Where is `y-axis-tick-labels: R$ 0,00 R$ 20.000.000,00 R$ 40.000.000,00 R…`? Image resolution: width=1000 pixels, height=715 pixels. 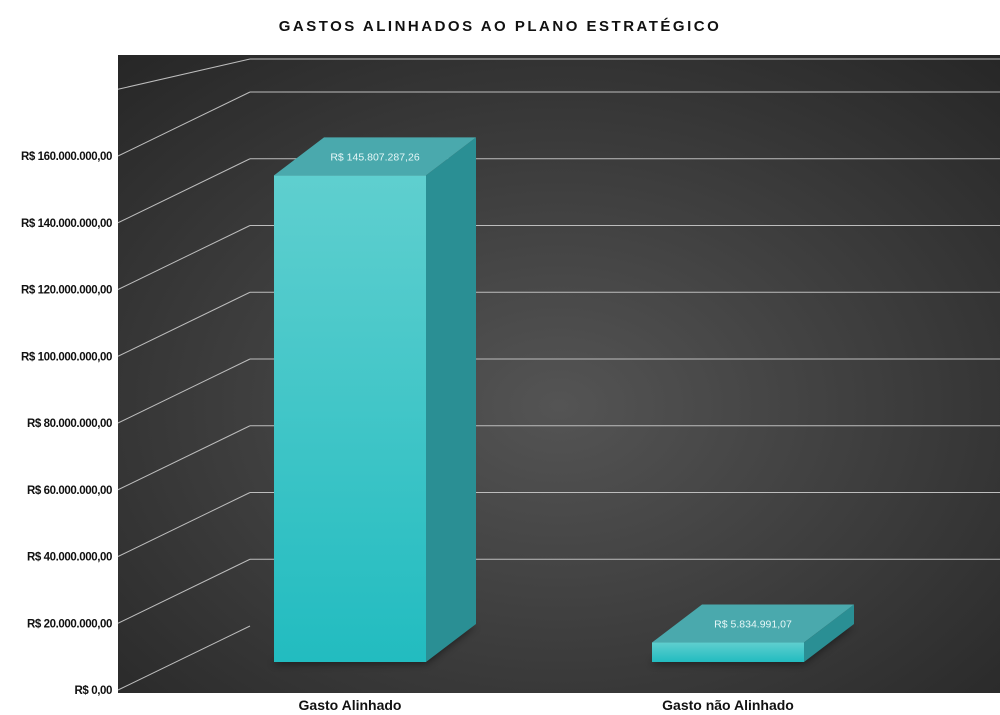 y-axis-tick-labels: R$ 0,00 R$ 20.000.000,00 R$ 40.000.000,00 R… is located at coordinates (66, 424).